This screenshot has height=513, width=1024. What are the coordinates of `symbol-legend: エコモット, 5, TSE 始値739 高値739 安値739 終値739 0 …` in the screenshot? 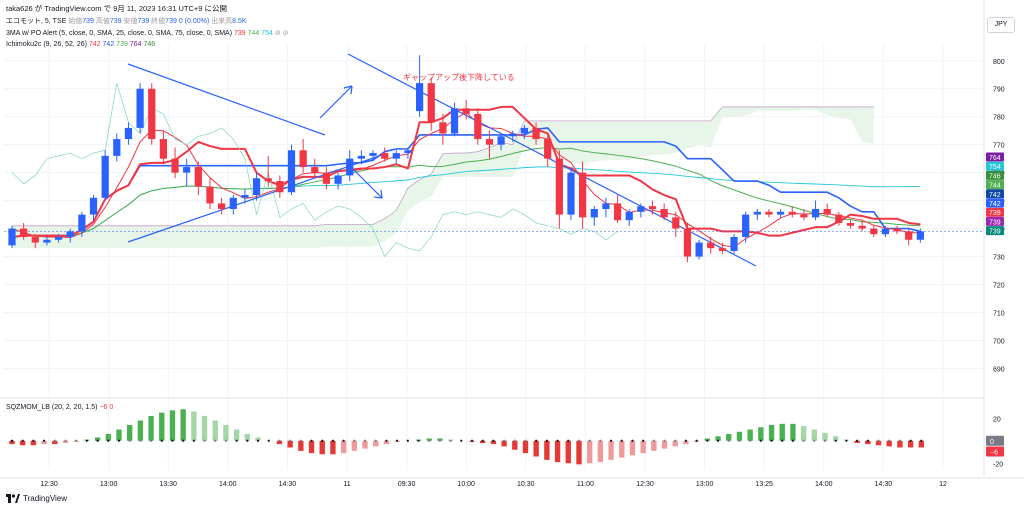 It's located at (126, 21).